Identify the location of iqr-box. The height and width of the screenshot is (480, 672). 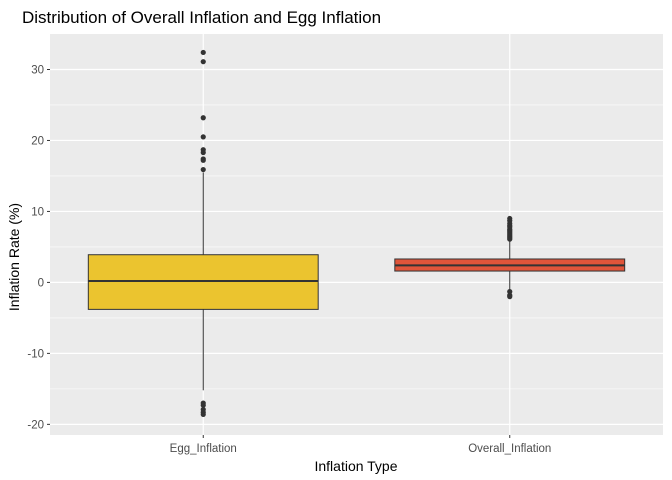
(203, 282).